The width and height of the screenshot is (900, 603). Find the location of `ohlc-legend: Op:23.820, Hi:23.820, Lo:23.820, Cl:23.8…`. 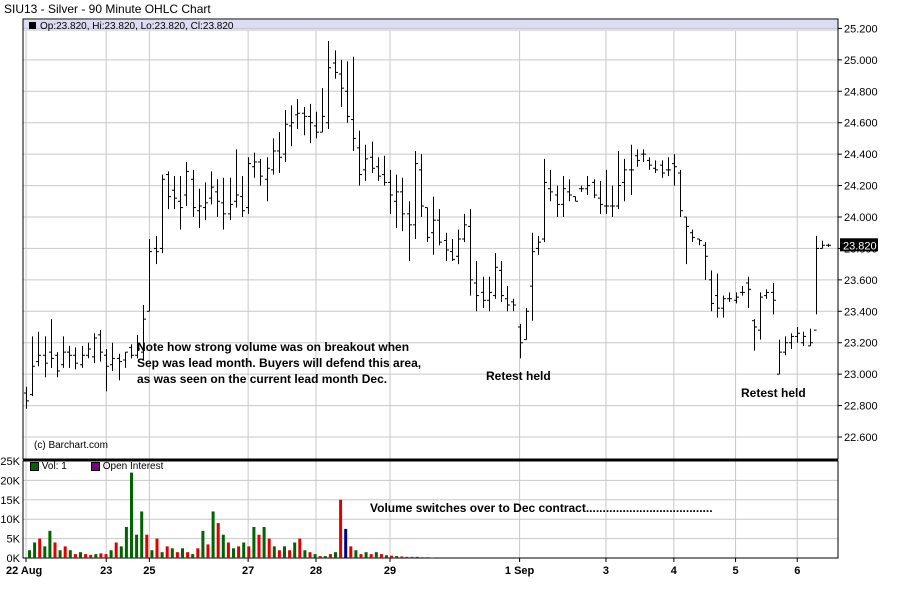

ohlc-legend: Op:23.820, Hi:23.820, Lo:23.820, Cl:23.8… is located at coordinates (137, 26).